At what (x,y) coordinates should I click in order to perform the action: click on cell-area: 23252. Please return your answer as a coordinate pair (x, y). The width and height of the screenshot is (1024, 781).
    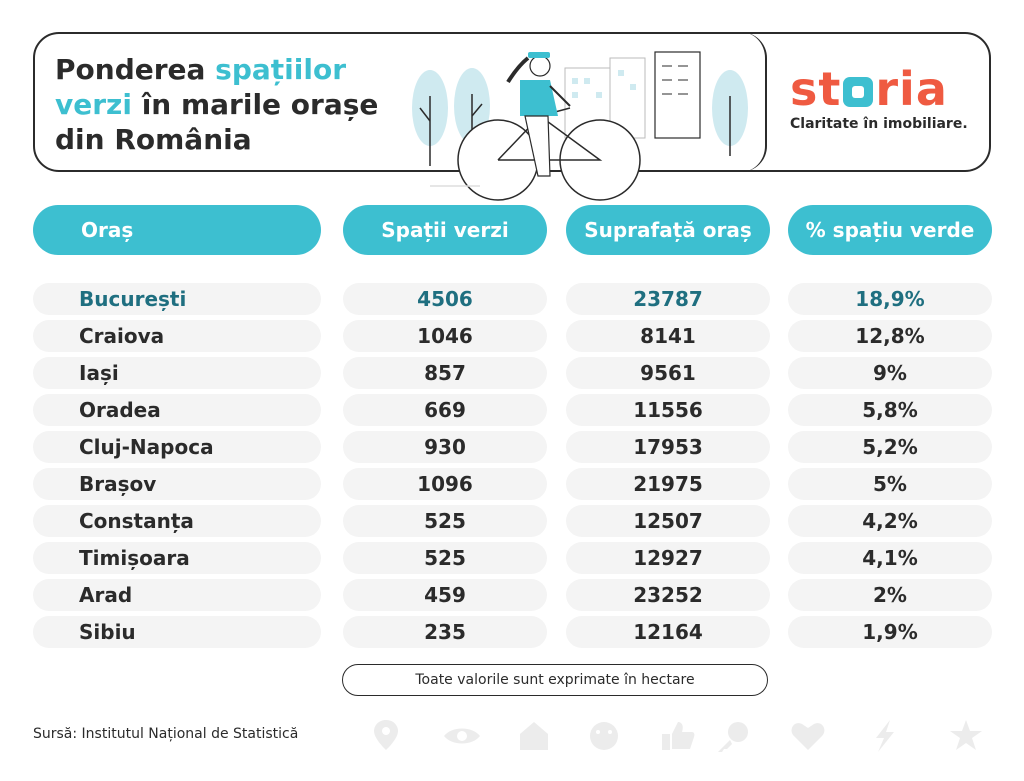
    Looking at the image, I should click on (668, 595).